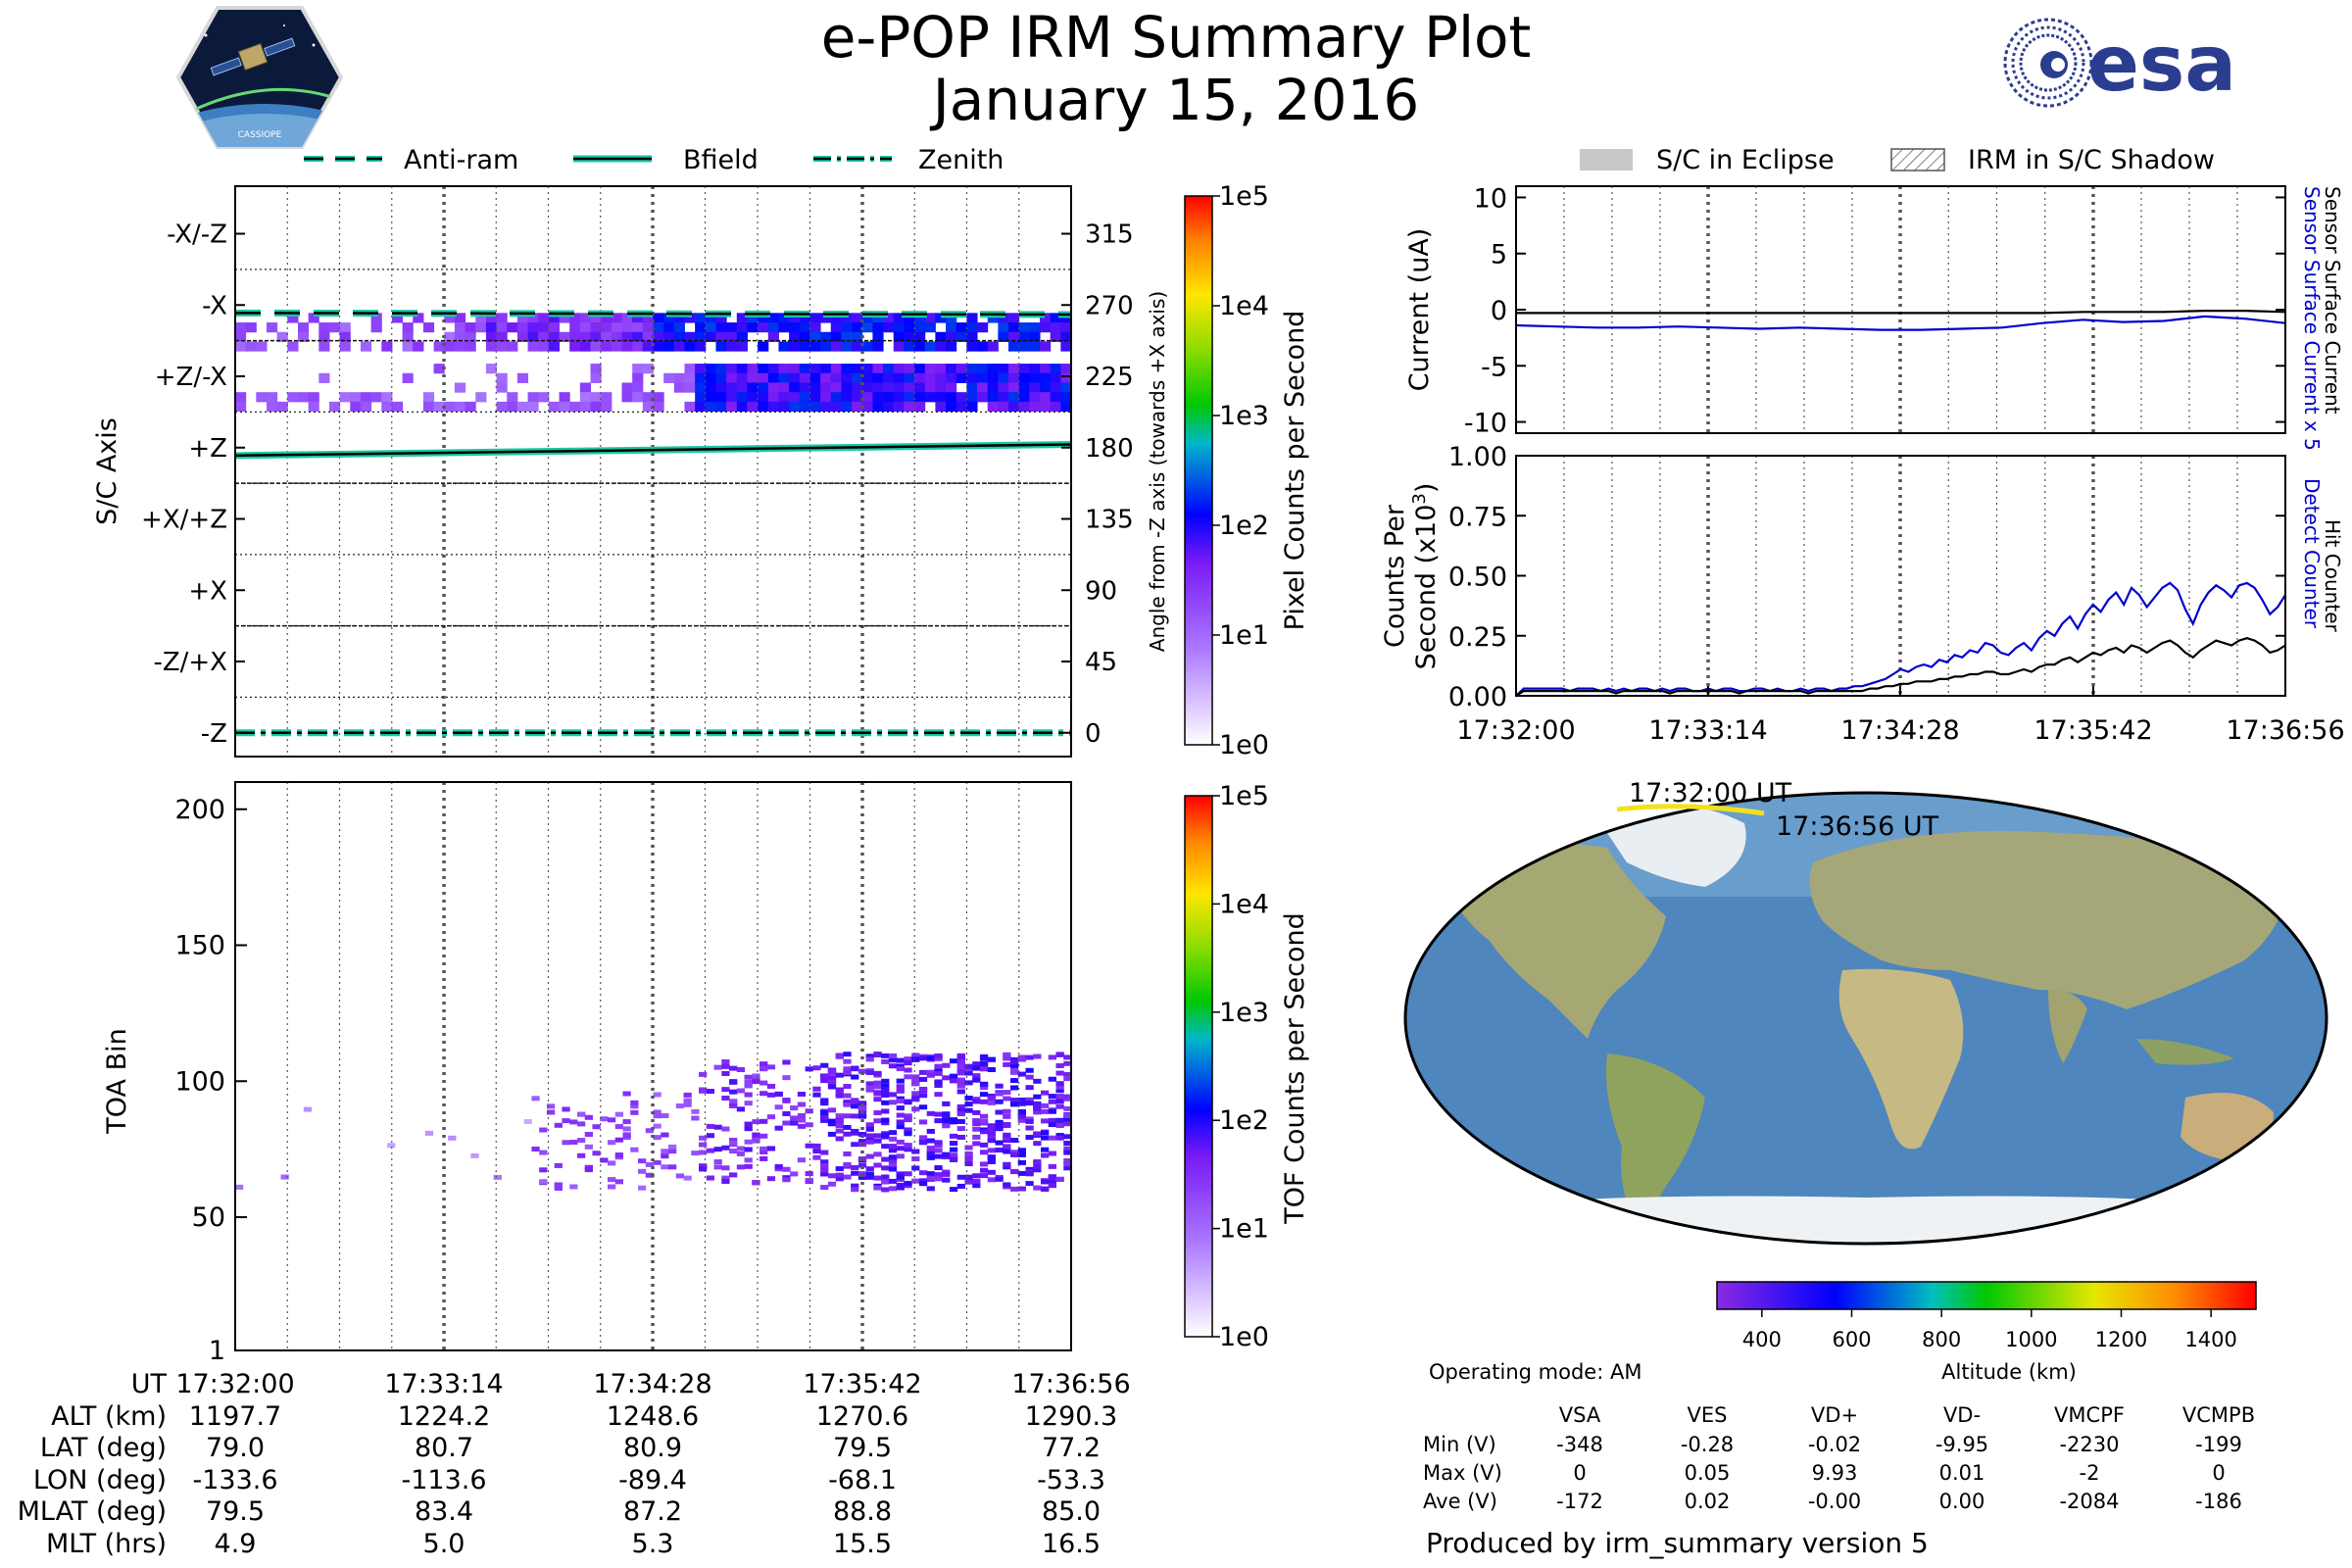 The width and height of the screenshot is (2352, 1568). What do you see at coordinates (1109, 235) in the screenshot?
I see `pixel-ytick-label-right: 315` at bounding box center [1109, 235].